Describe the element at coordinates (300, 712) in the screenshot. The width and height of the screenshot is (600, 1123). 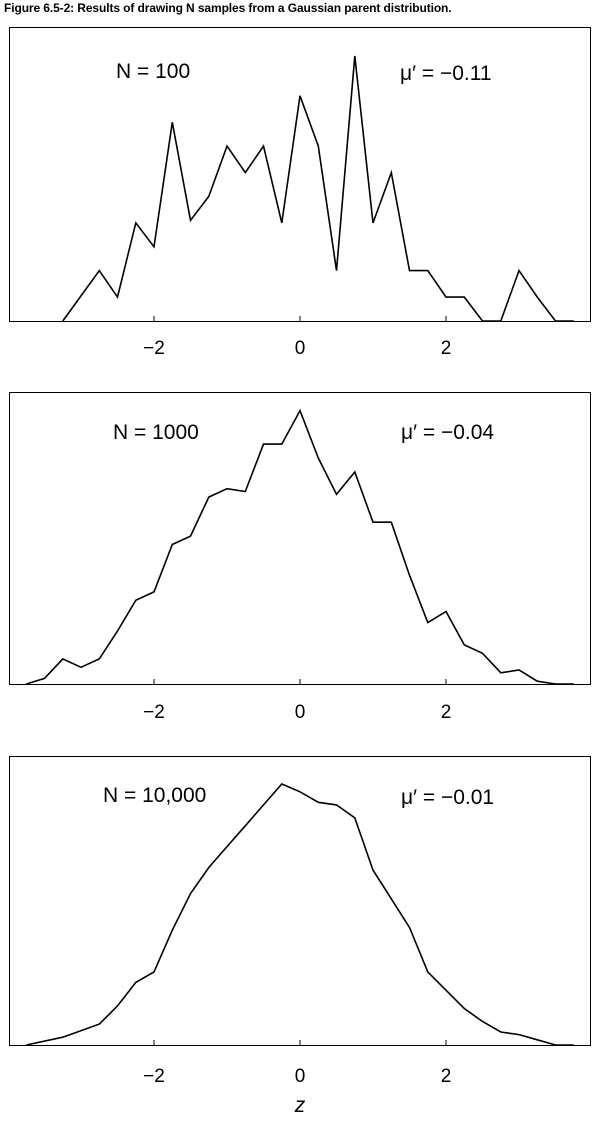
I see `panel-2-xtick-1: 0` at that location.